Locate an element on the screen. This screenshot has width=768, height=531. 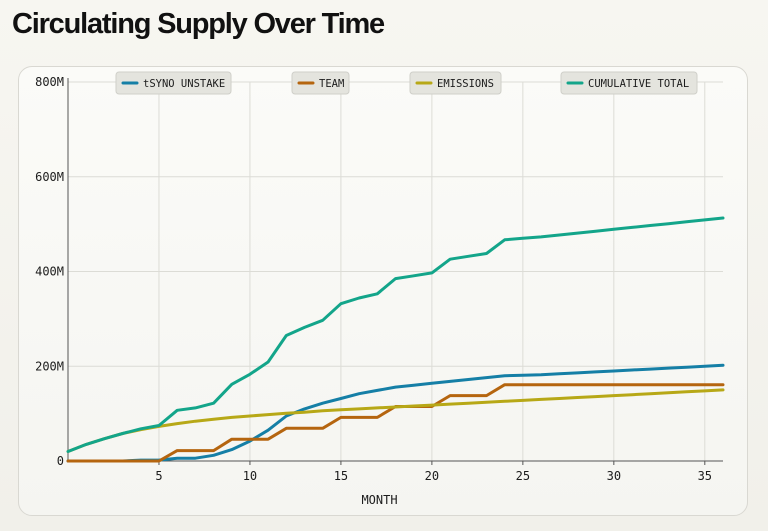
legend-label: tSYNO UNSTAKE is located at coordinates (184, 84).